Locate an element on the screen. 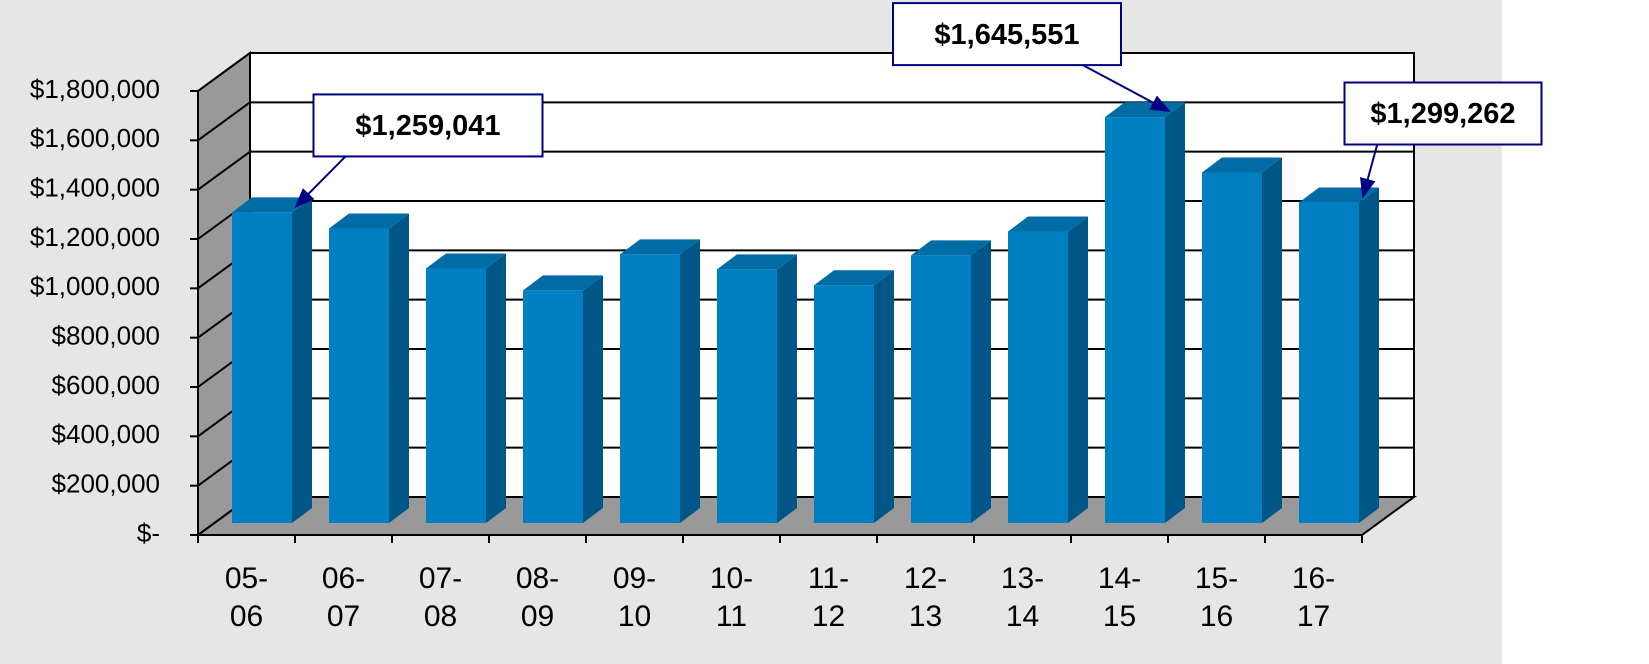  x-tick-label: 13-14 is located at coordinates (1022, 597).